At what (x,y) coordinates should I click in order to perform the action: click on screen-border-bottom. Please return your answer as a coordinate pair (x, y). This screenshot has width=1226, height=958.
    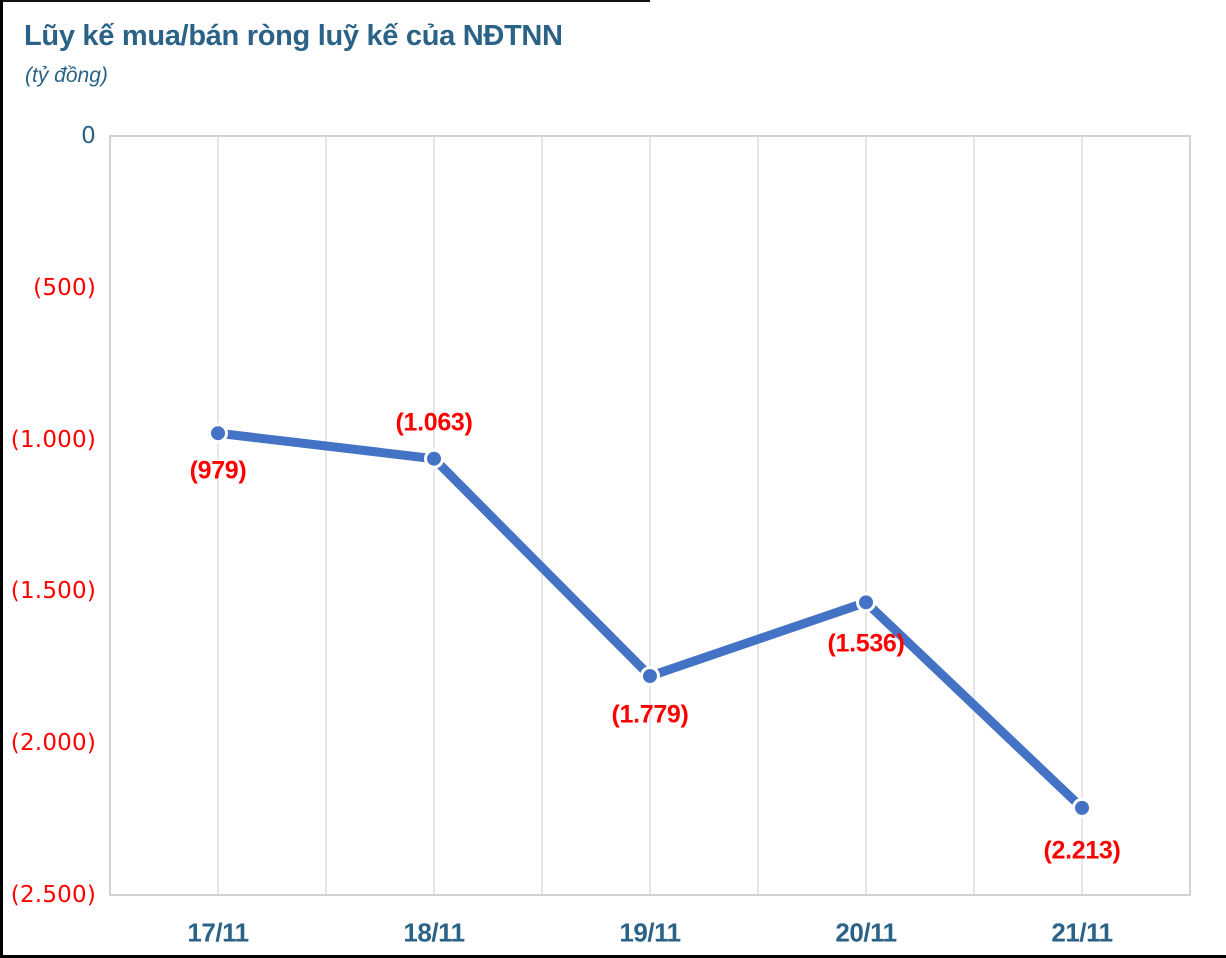
    Looking at the image, I should click on (613, 956).